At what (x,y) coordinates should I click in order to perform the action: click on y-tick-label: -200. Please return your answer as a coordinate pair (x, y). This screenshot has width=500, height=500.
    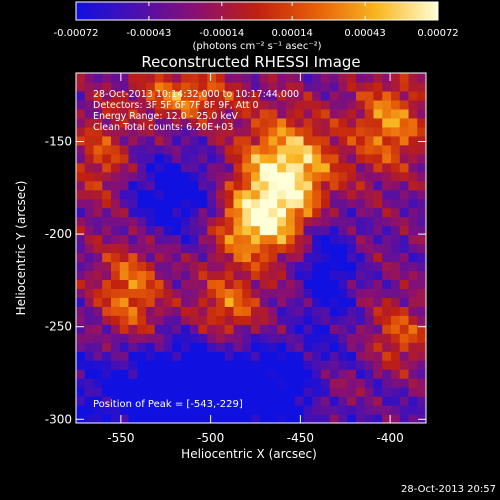
    Looking at the image, I should click on (58, 234).